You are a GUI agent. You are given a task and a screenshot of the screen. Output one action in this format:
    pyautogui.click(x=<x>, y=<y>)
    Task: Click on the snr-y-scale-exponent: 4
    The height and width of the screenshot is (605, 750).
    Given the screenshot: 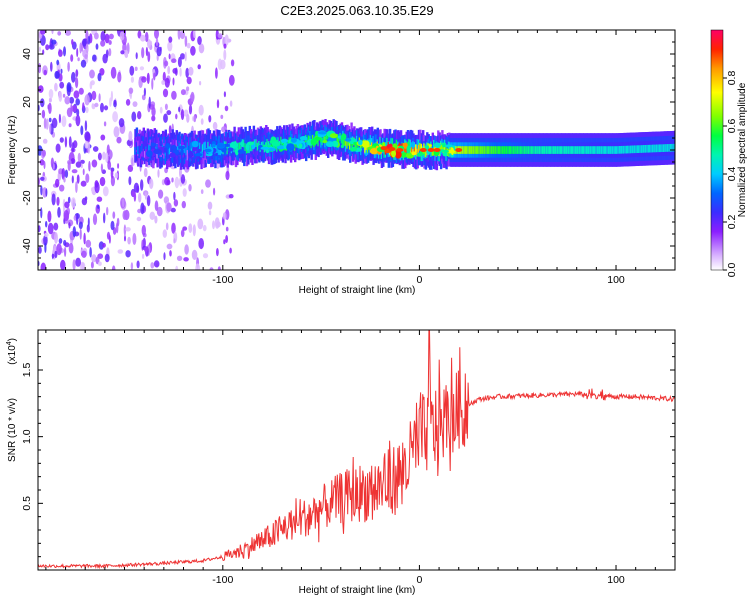 What is the action you would take?
    pyautogui.click(x=9, y=343)
    